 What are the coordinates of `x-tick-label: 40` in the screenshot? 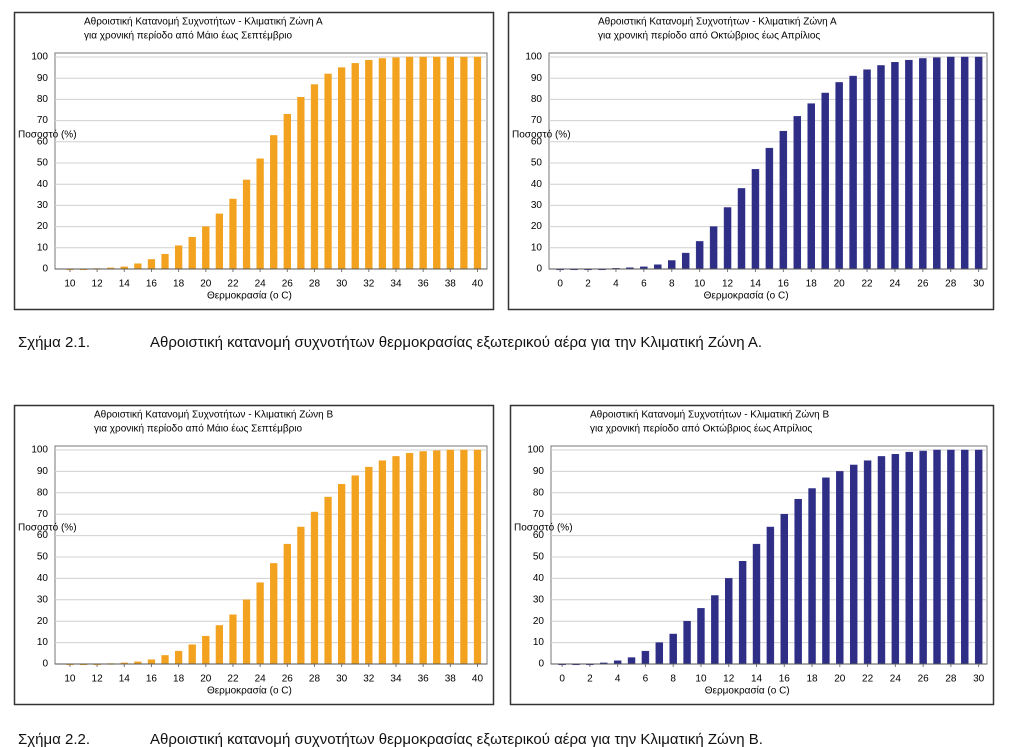 It's located at (478, 284).